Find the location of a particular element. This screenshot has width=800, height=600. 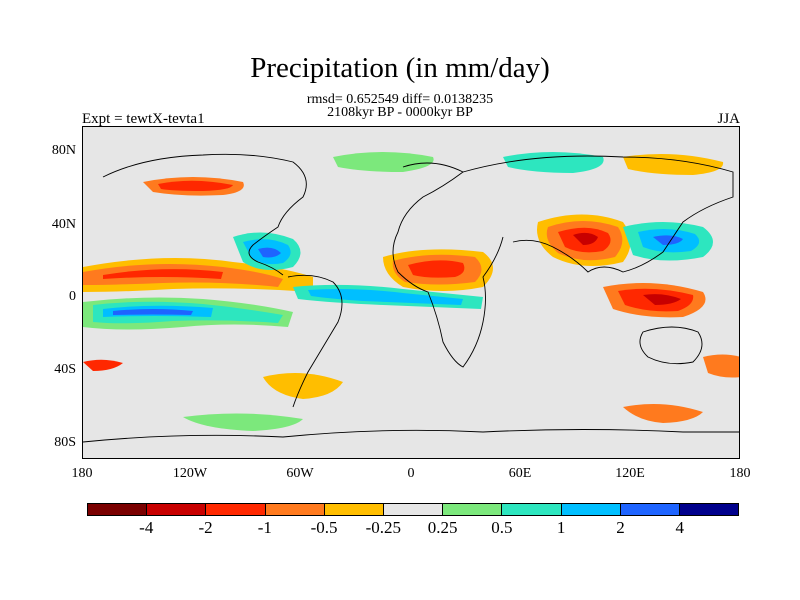

chart-title: Precipitation (in mm/day) is located at coordinates (400, 68).